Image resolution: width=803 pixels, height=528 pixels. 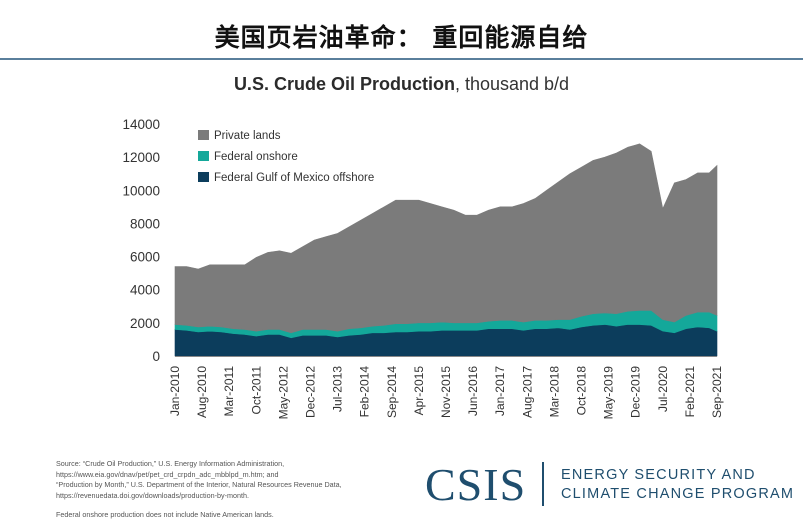 I want to click on x-tick-label: Jun-2016, so click(x=473, y=391).